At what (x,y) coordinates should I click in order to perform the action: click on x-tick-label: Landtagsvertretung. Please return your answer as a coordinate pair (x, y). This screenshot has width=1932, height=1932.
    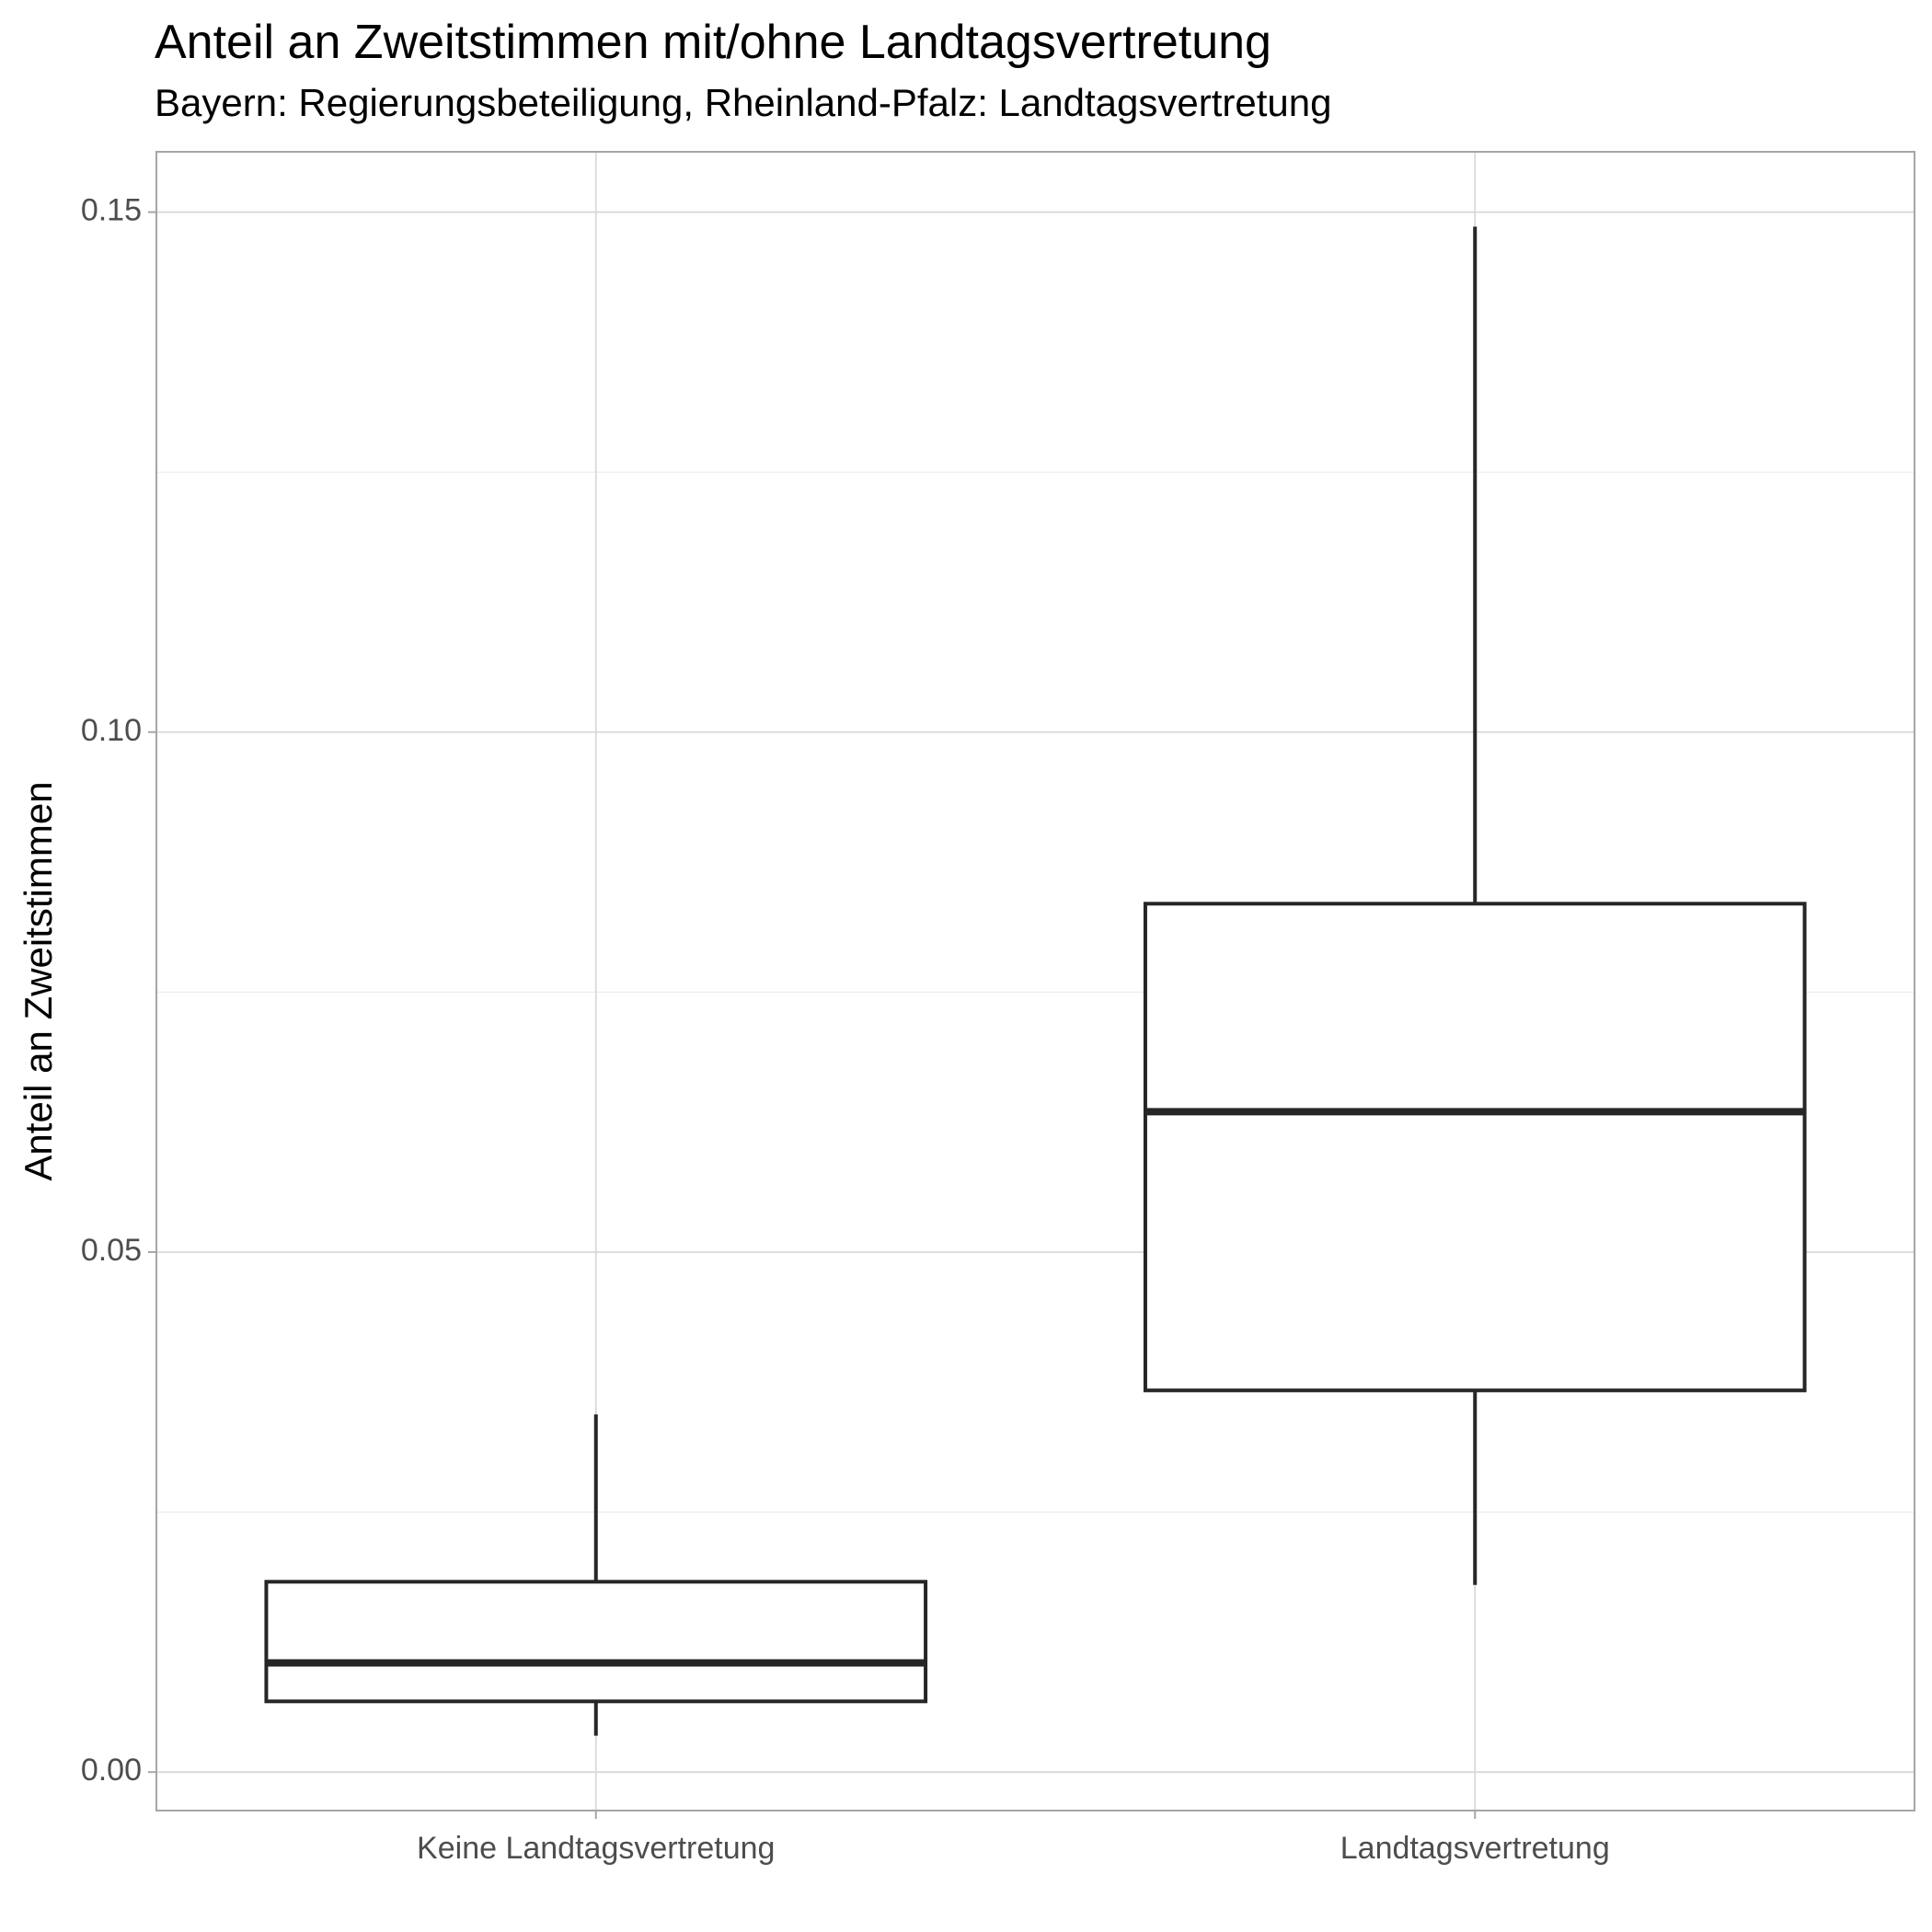
    Looking at the image, I should click on (1475, 1848).